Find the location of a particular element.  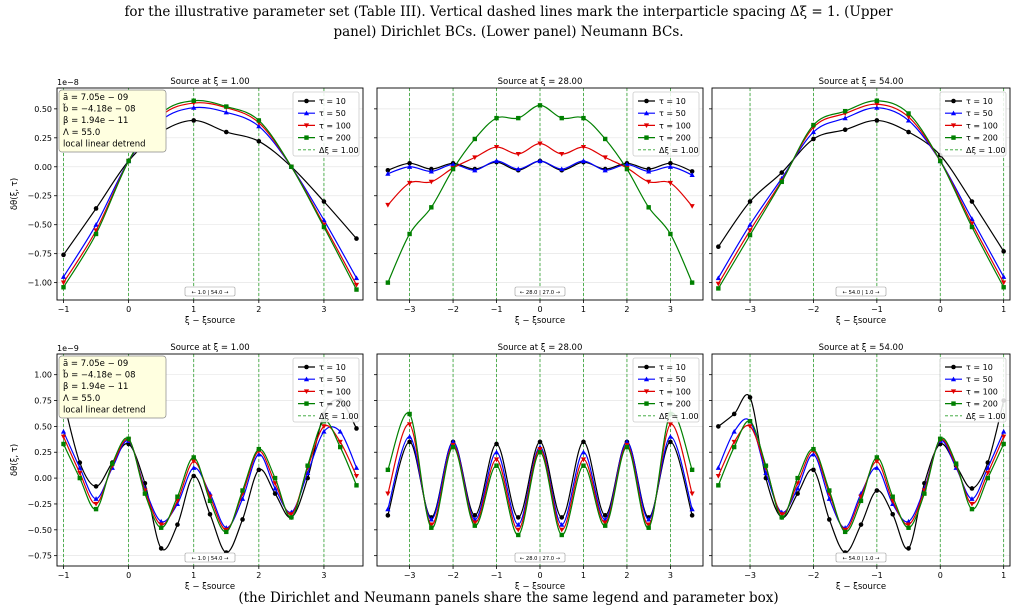

legend-label: τ = 10 is located at coordinates (979, 367).